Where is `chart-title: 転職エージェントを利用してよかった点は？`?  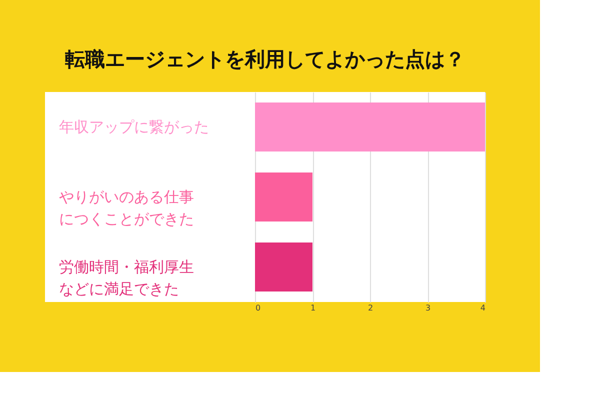
chart-title: 転職エージェントを利用してよかった点は？ is located at coordinates (265, 59).